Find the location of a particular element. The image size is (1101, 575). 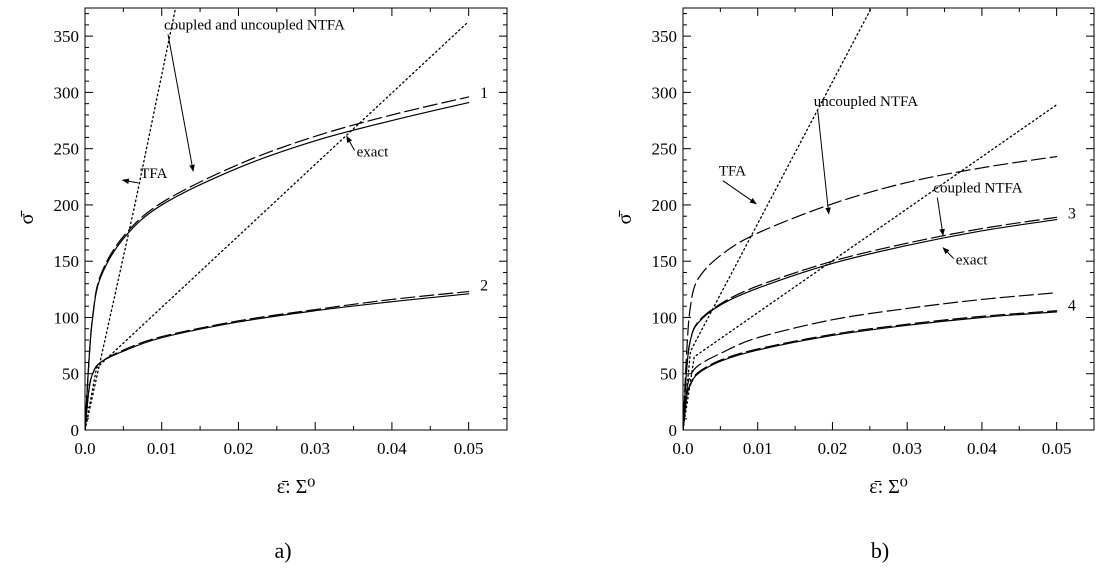

annotation-label: coupled NTFA is located at coordinates (977, 189).